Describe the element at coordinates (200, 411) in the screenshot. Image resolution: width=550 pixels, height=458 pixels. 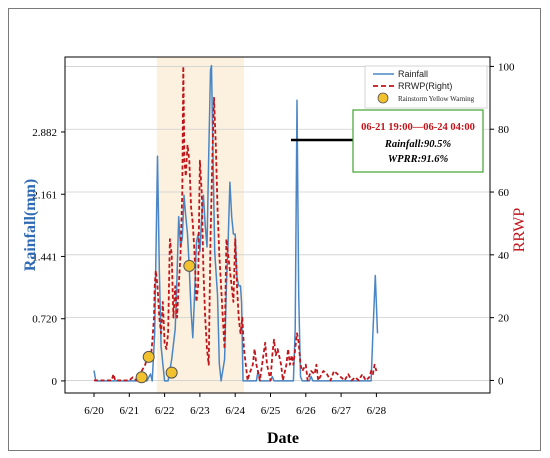
I see `x-tick-label: 6/23` at that location.